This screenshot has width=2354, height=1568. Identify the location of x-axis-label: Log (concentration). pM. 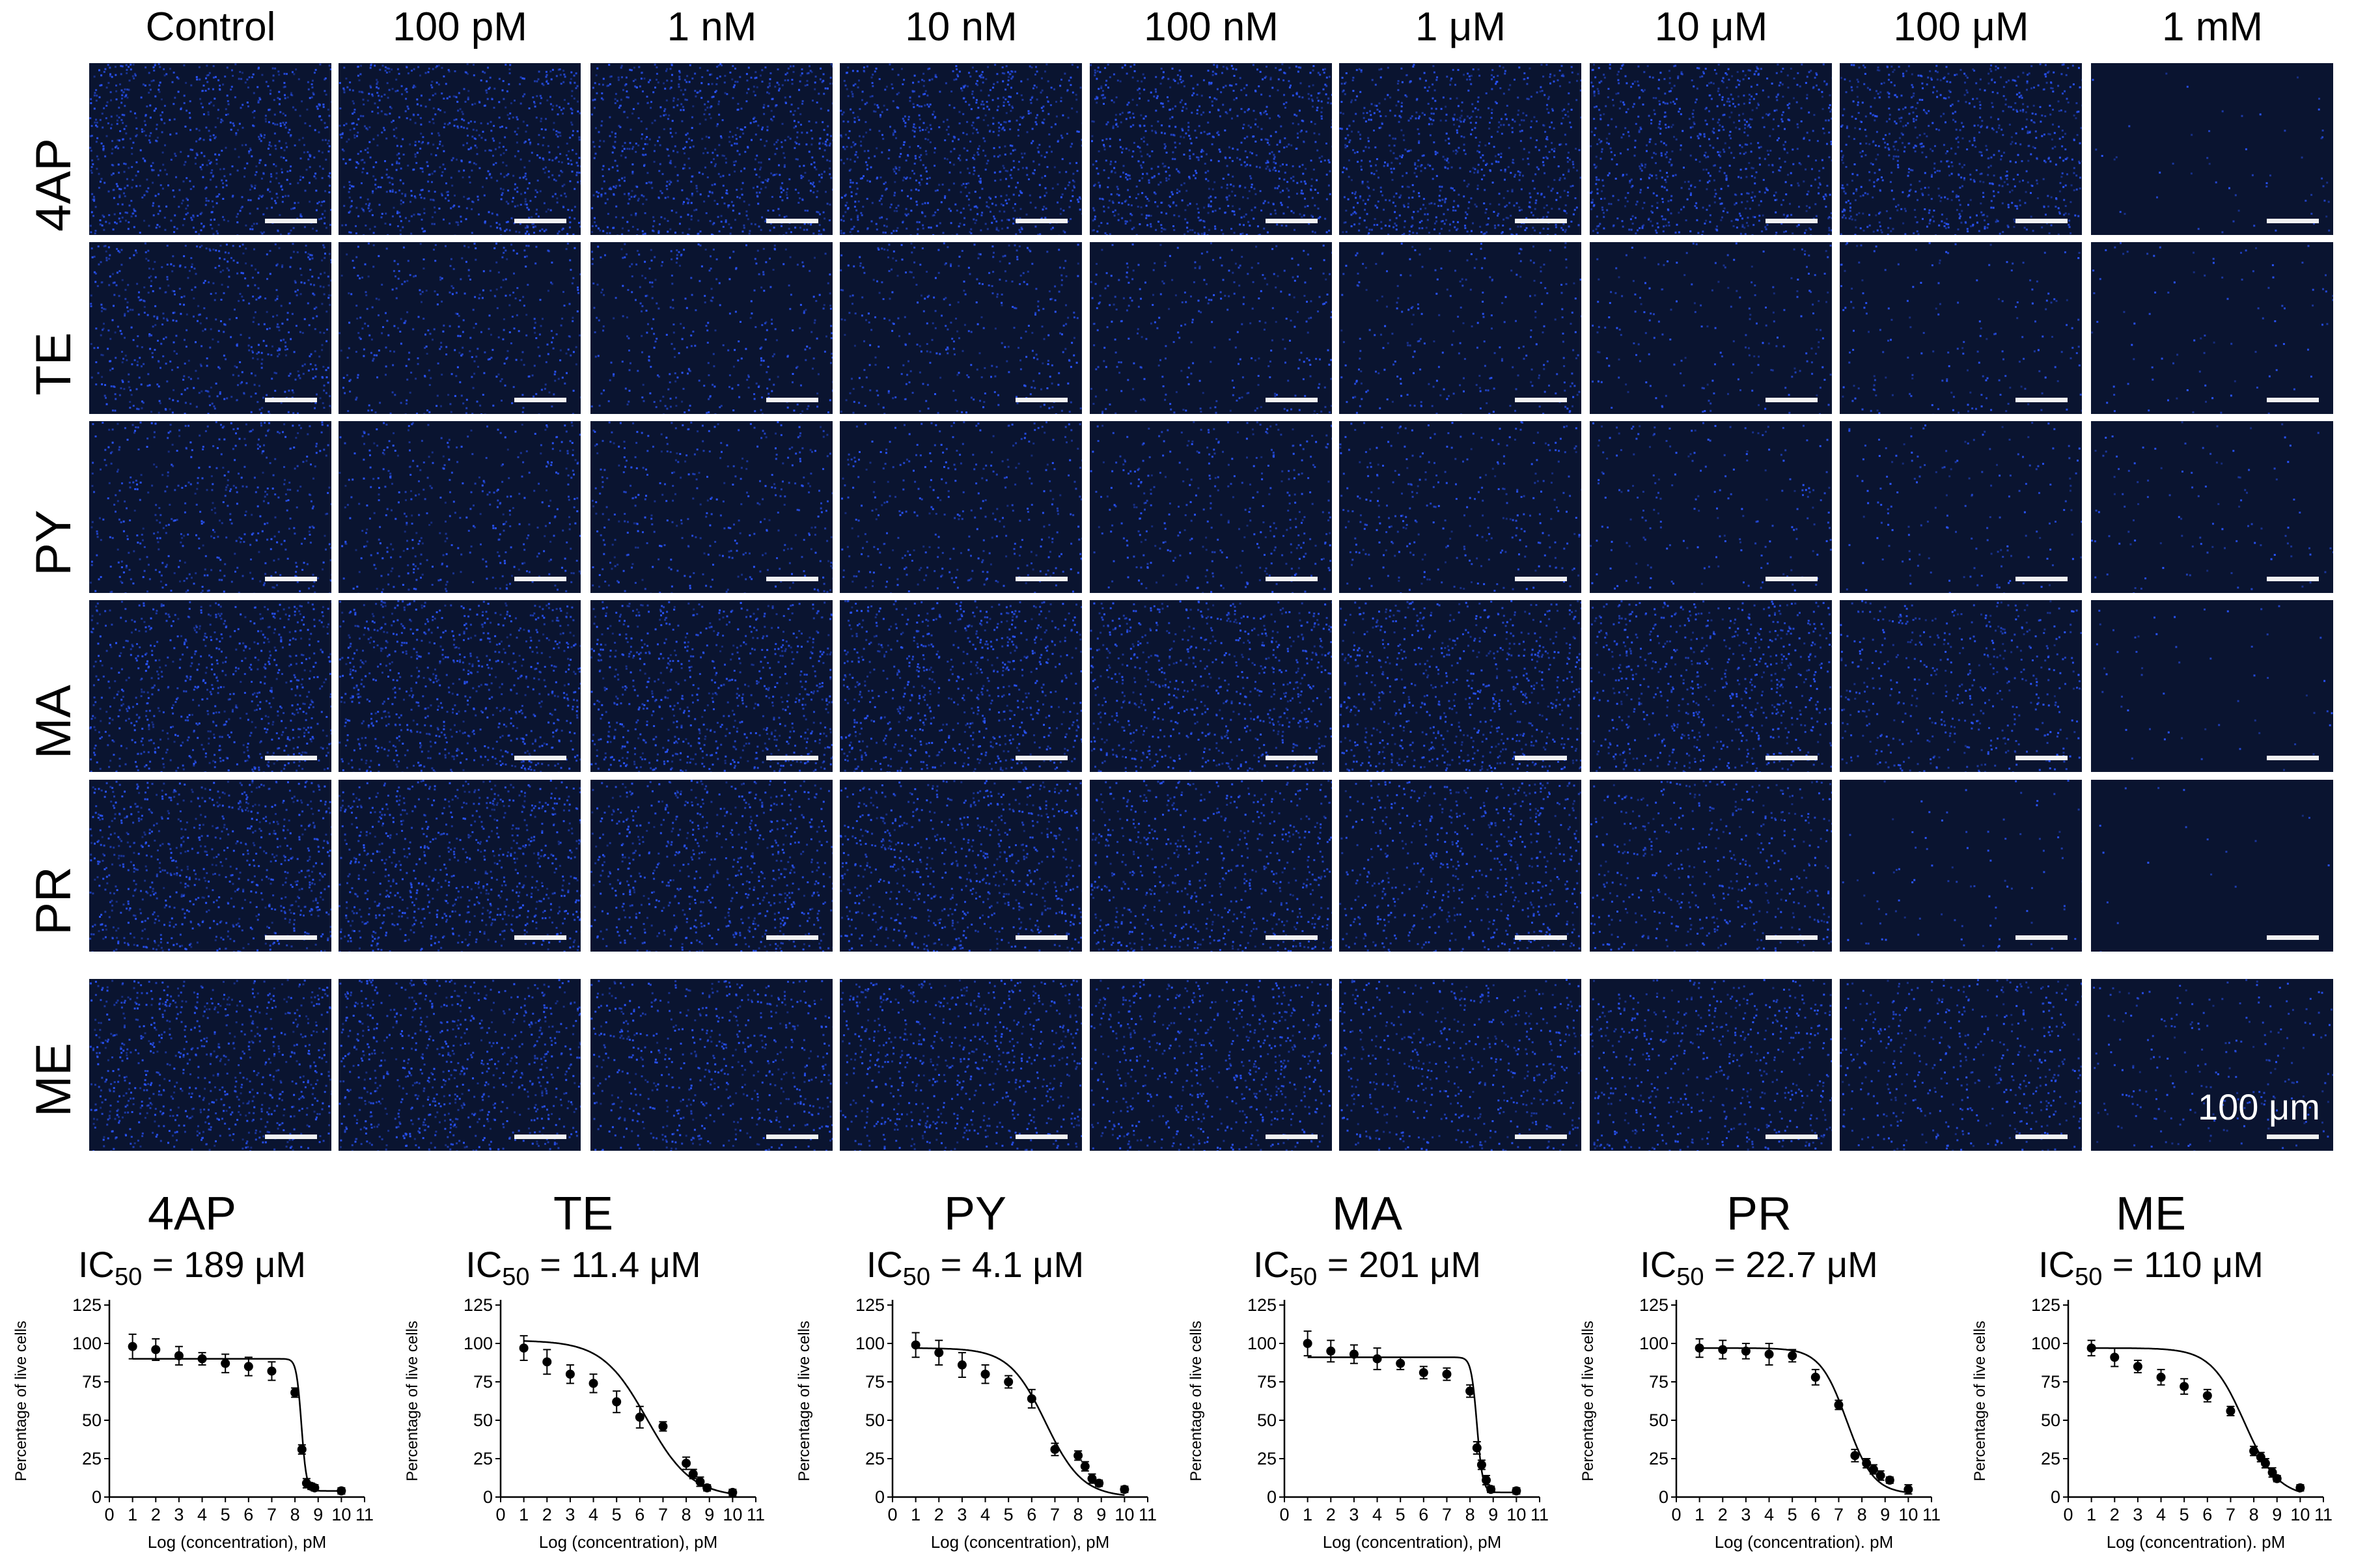
(1805, 1542).